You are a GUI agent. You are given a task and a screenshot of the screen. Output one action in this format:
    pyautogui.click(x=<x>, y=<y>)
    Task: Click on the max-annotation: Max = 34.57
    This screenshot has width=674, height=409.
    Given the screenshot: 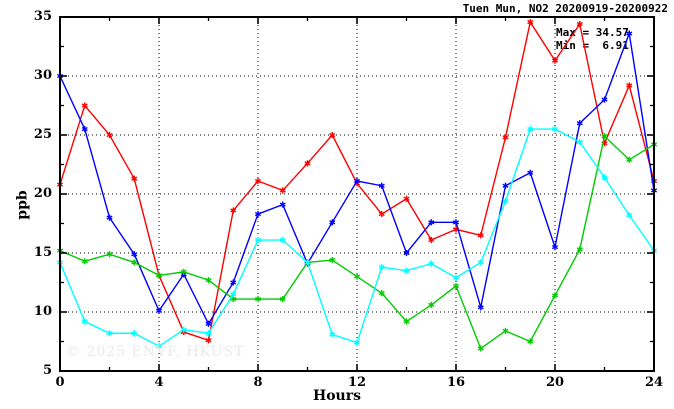 What is the action you would take?
    pyautogui.click(x=592, y=32)
    